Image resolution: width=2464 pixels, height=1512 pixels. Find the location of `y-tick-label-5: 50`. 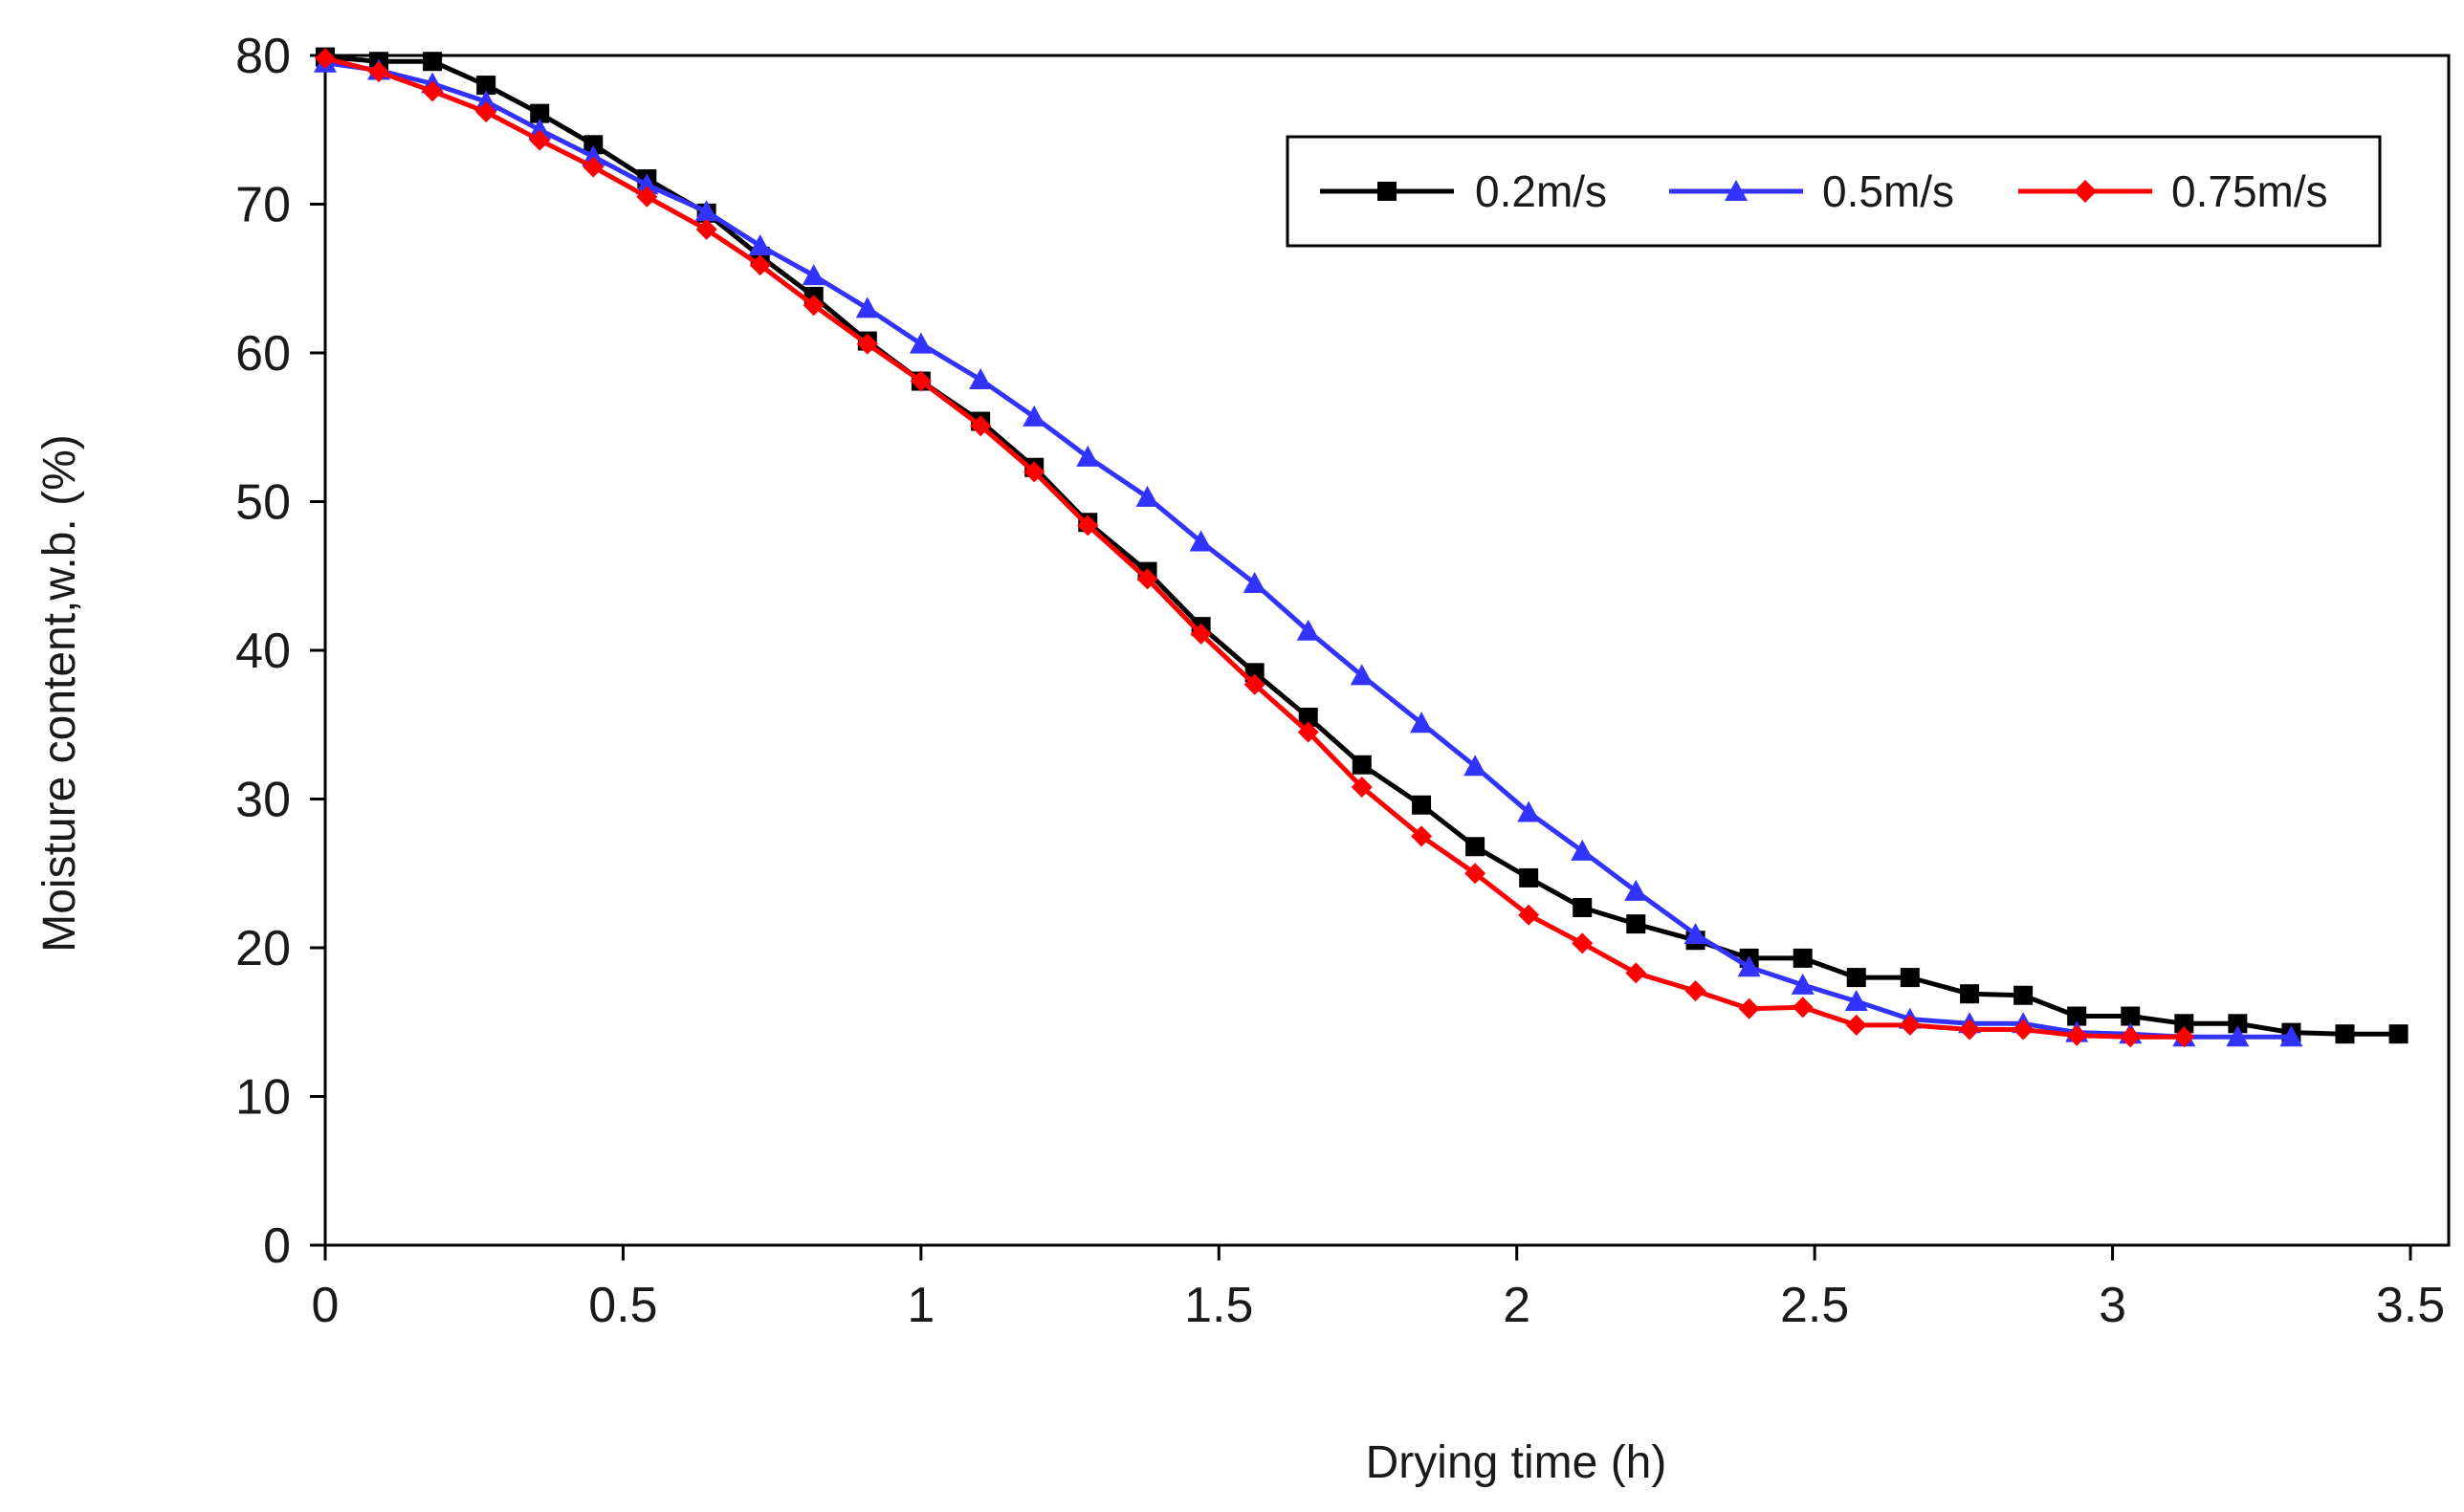

y-tick-label-5: 50 is located at coordinates (263, 503).